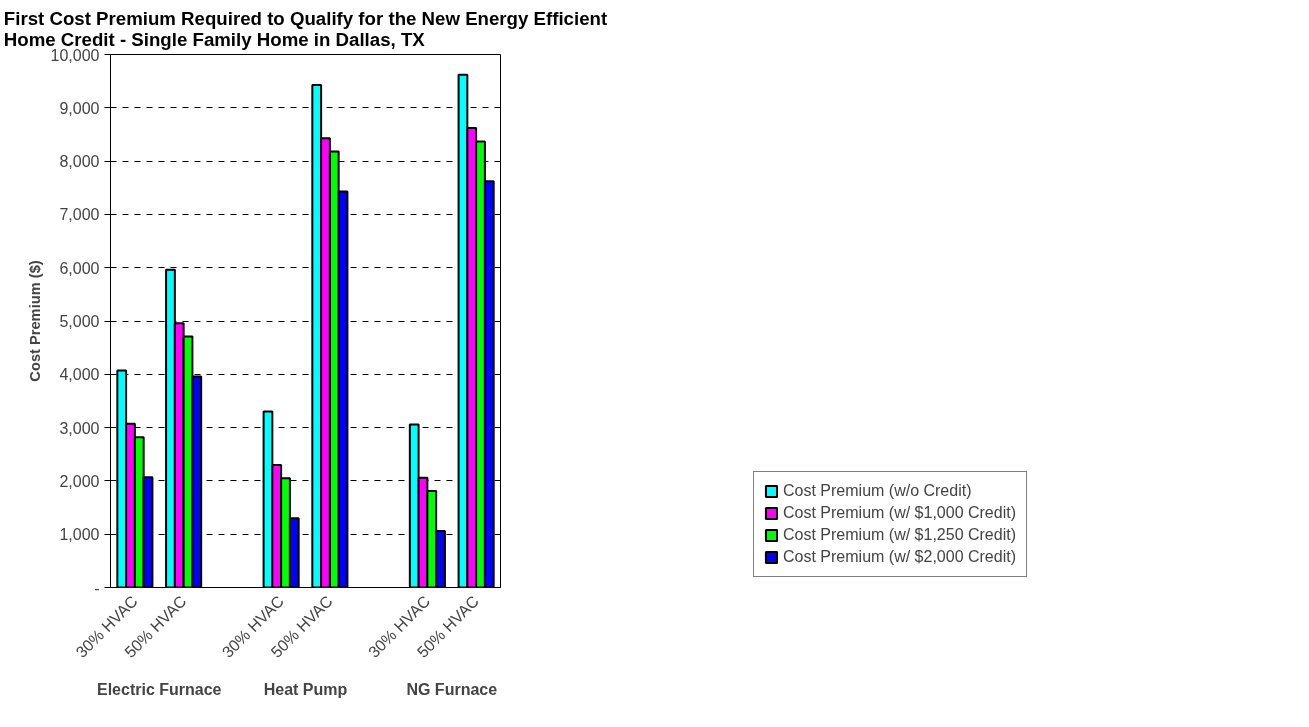  What do you see at coordinates (899, 557) in the screenshot?
I see `legend-label: Cost Premium (w/ $2,000 Credit)` at bounding box center [899, 557].